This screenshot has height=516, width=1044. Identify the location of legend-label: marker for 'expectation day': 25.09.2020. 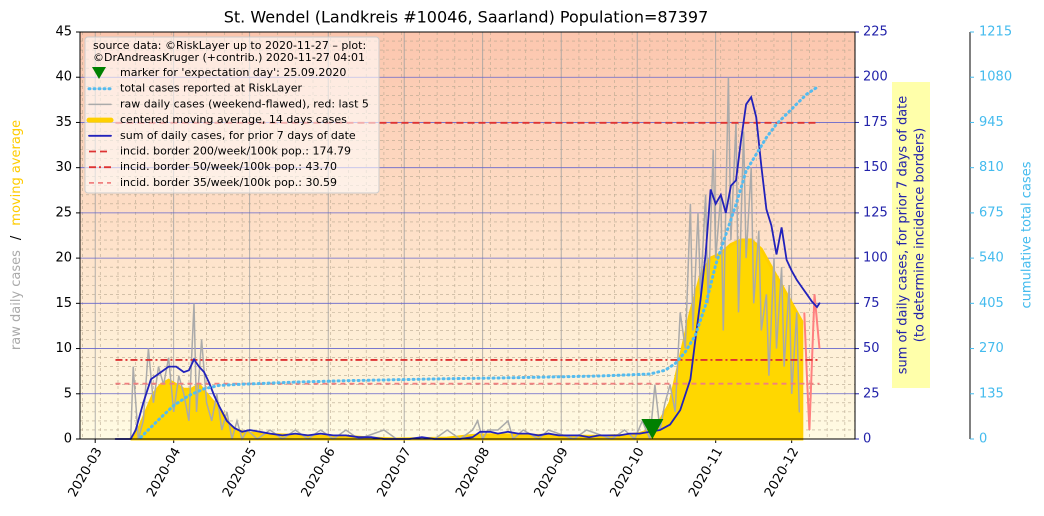
(233, 72).